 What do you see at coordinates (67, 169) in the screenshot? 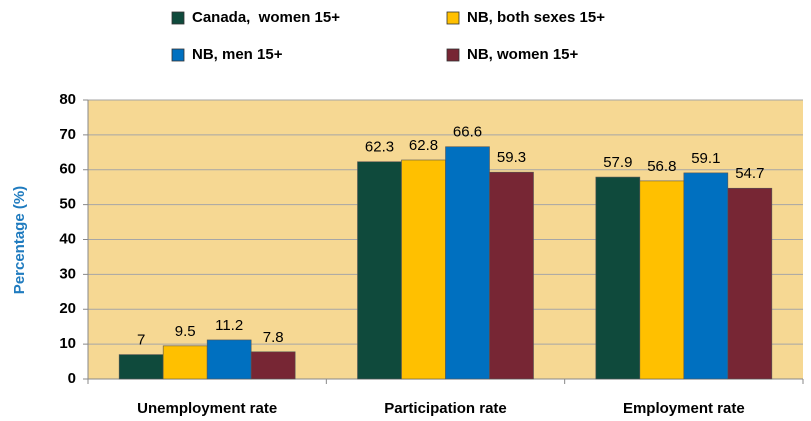
I see `y-tick-label: 60` at bounding box center [67, 169].